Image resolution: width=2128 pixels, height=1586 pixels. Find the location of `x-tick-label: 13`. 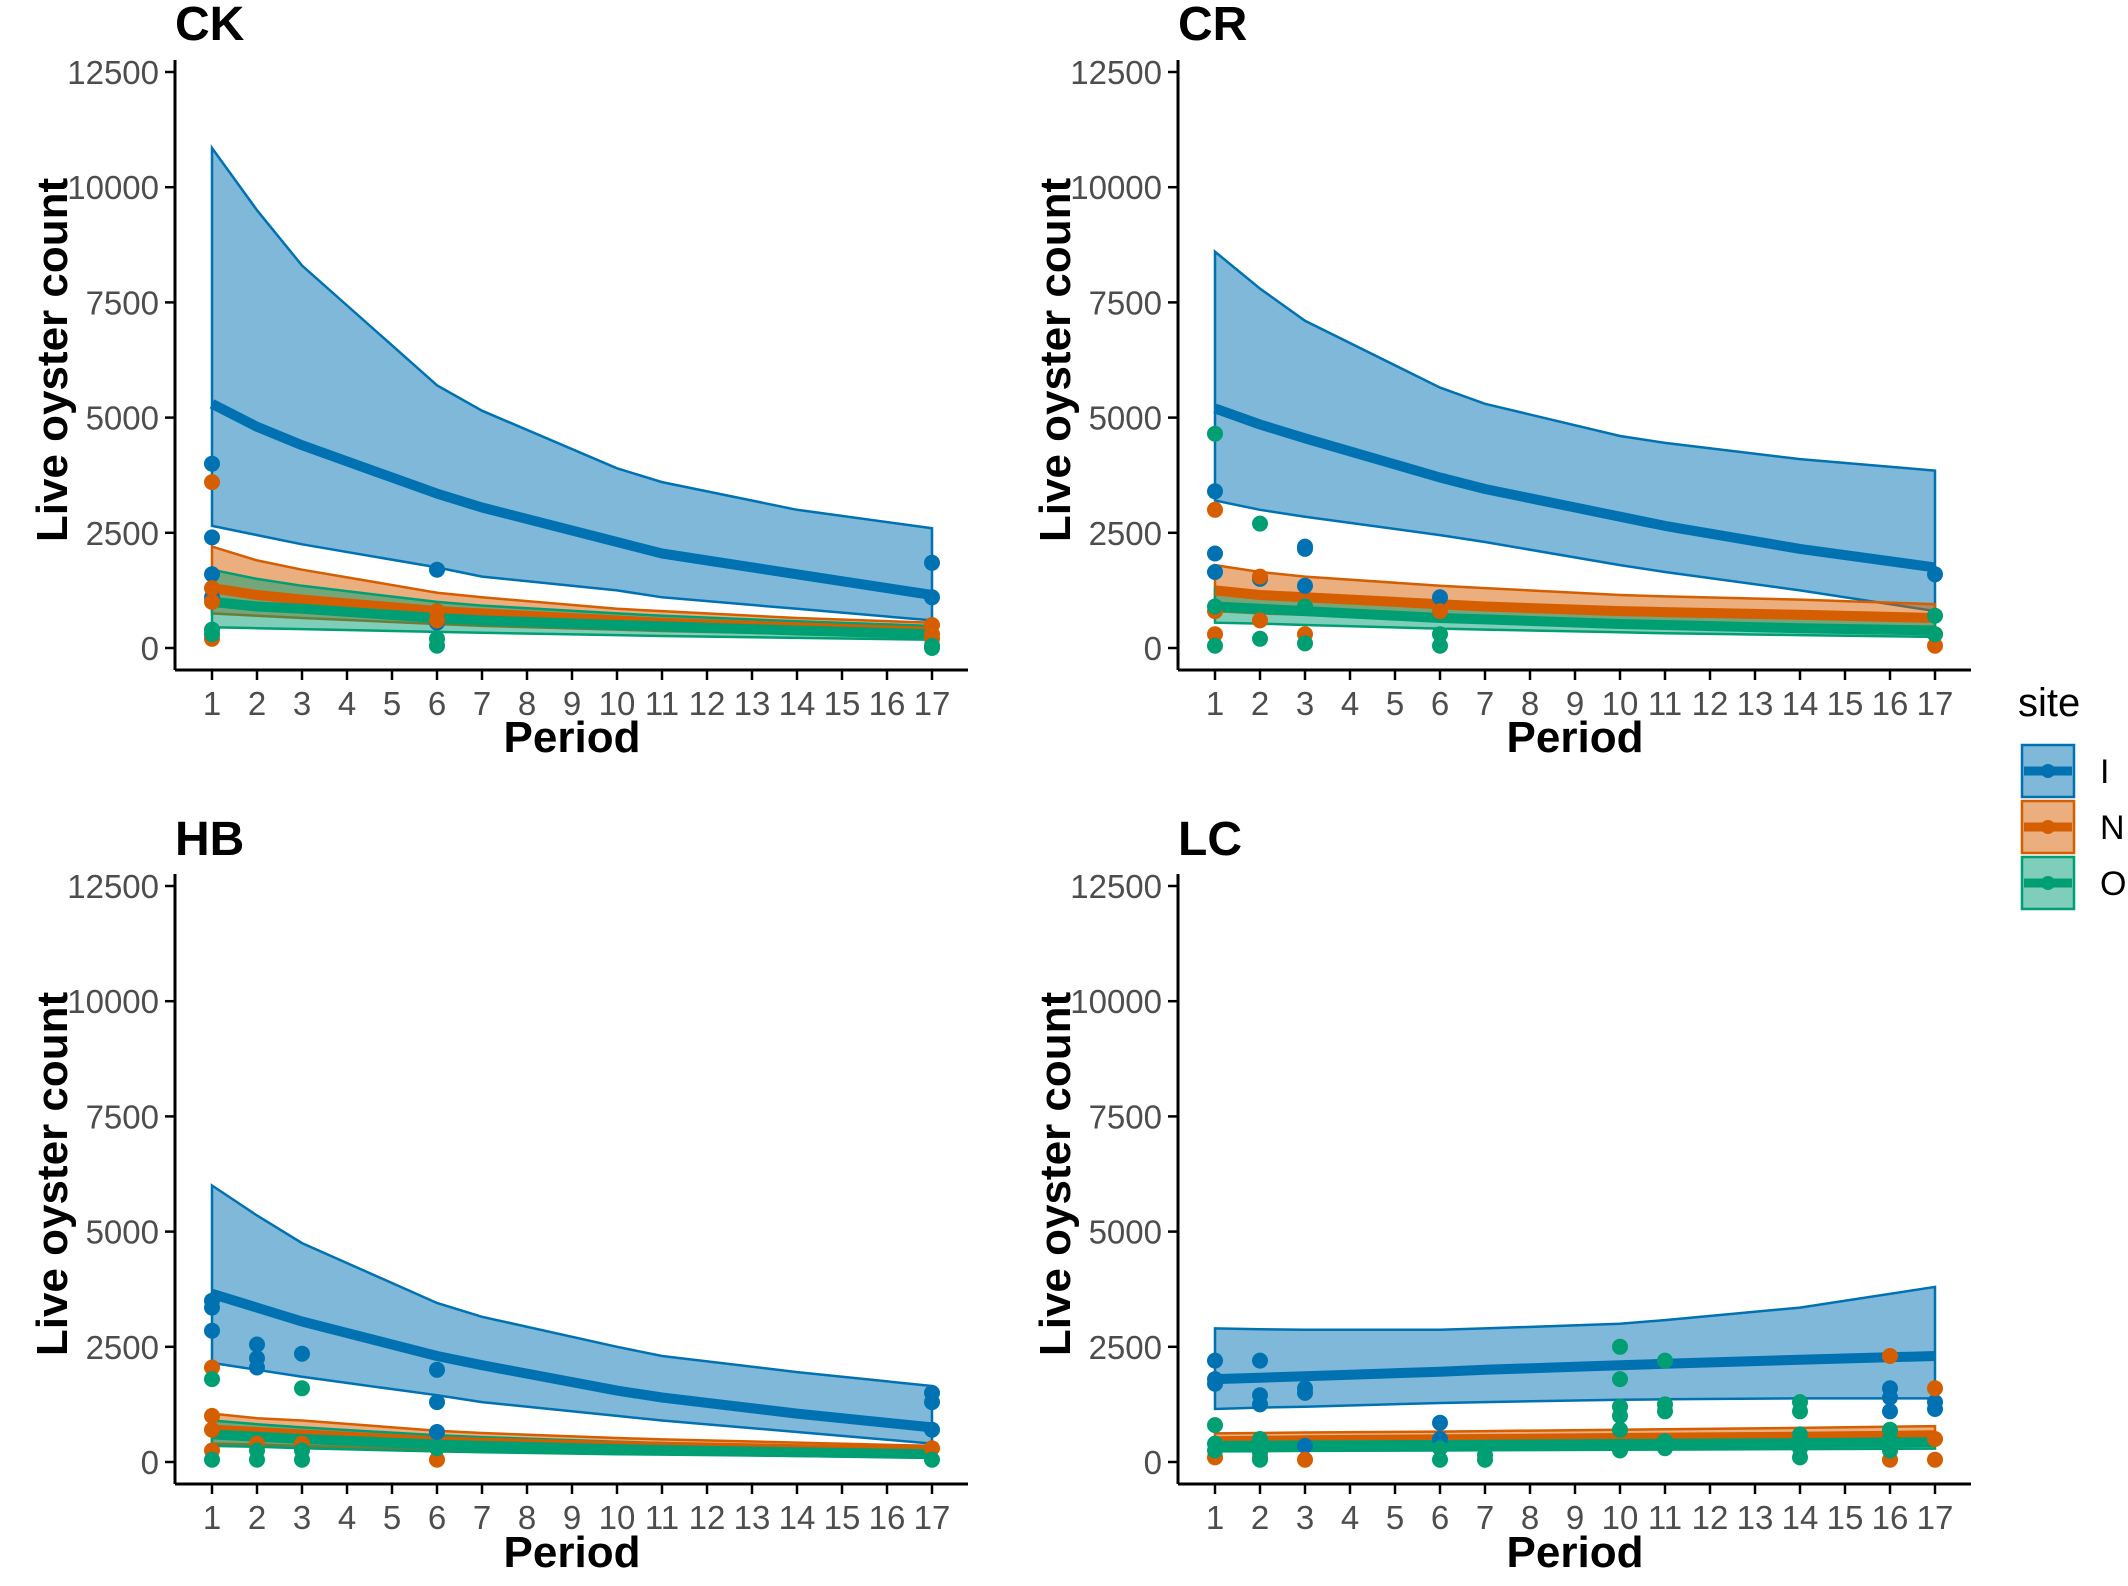

x-tick-label: 13 is located at coordinates (752, 703).